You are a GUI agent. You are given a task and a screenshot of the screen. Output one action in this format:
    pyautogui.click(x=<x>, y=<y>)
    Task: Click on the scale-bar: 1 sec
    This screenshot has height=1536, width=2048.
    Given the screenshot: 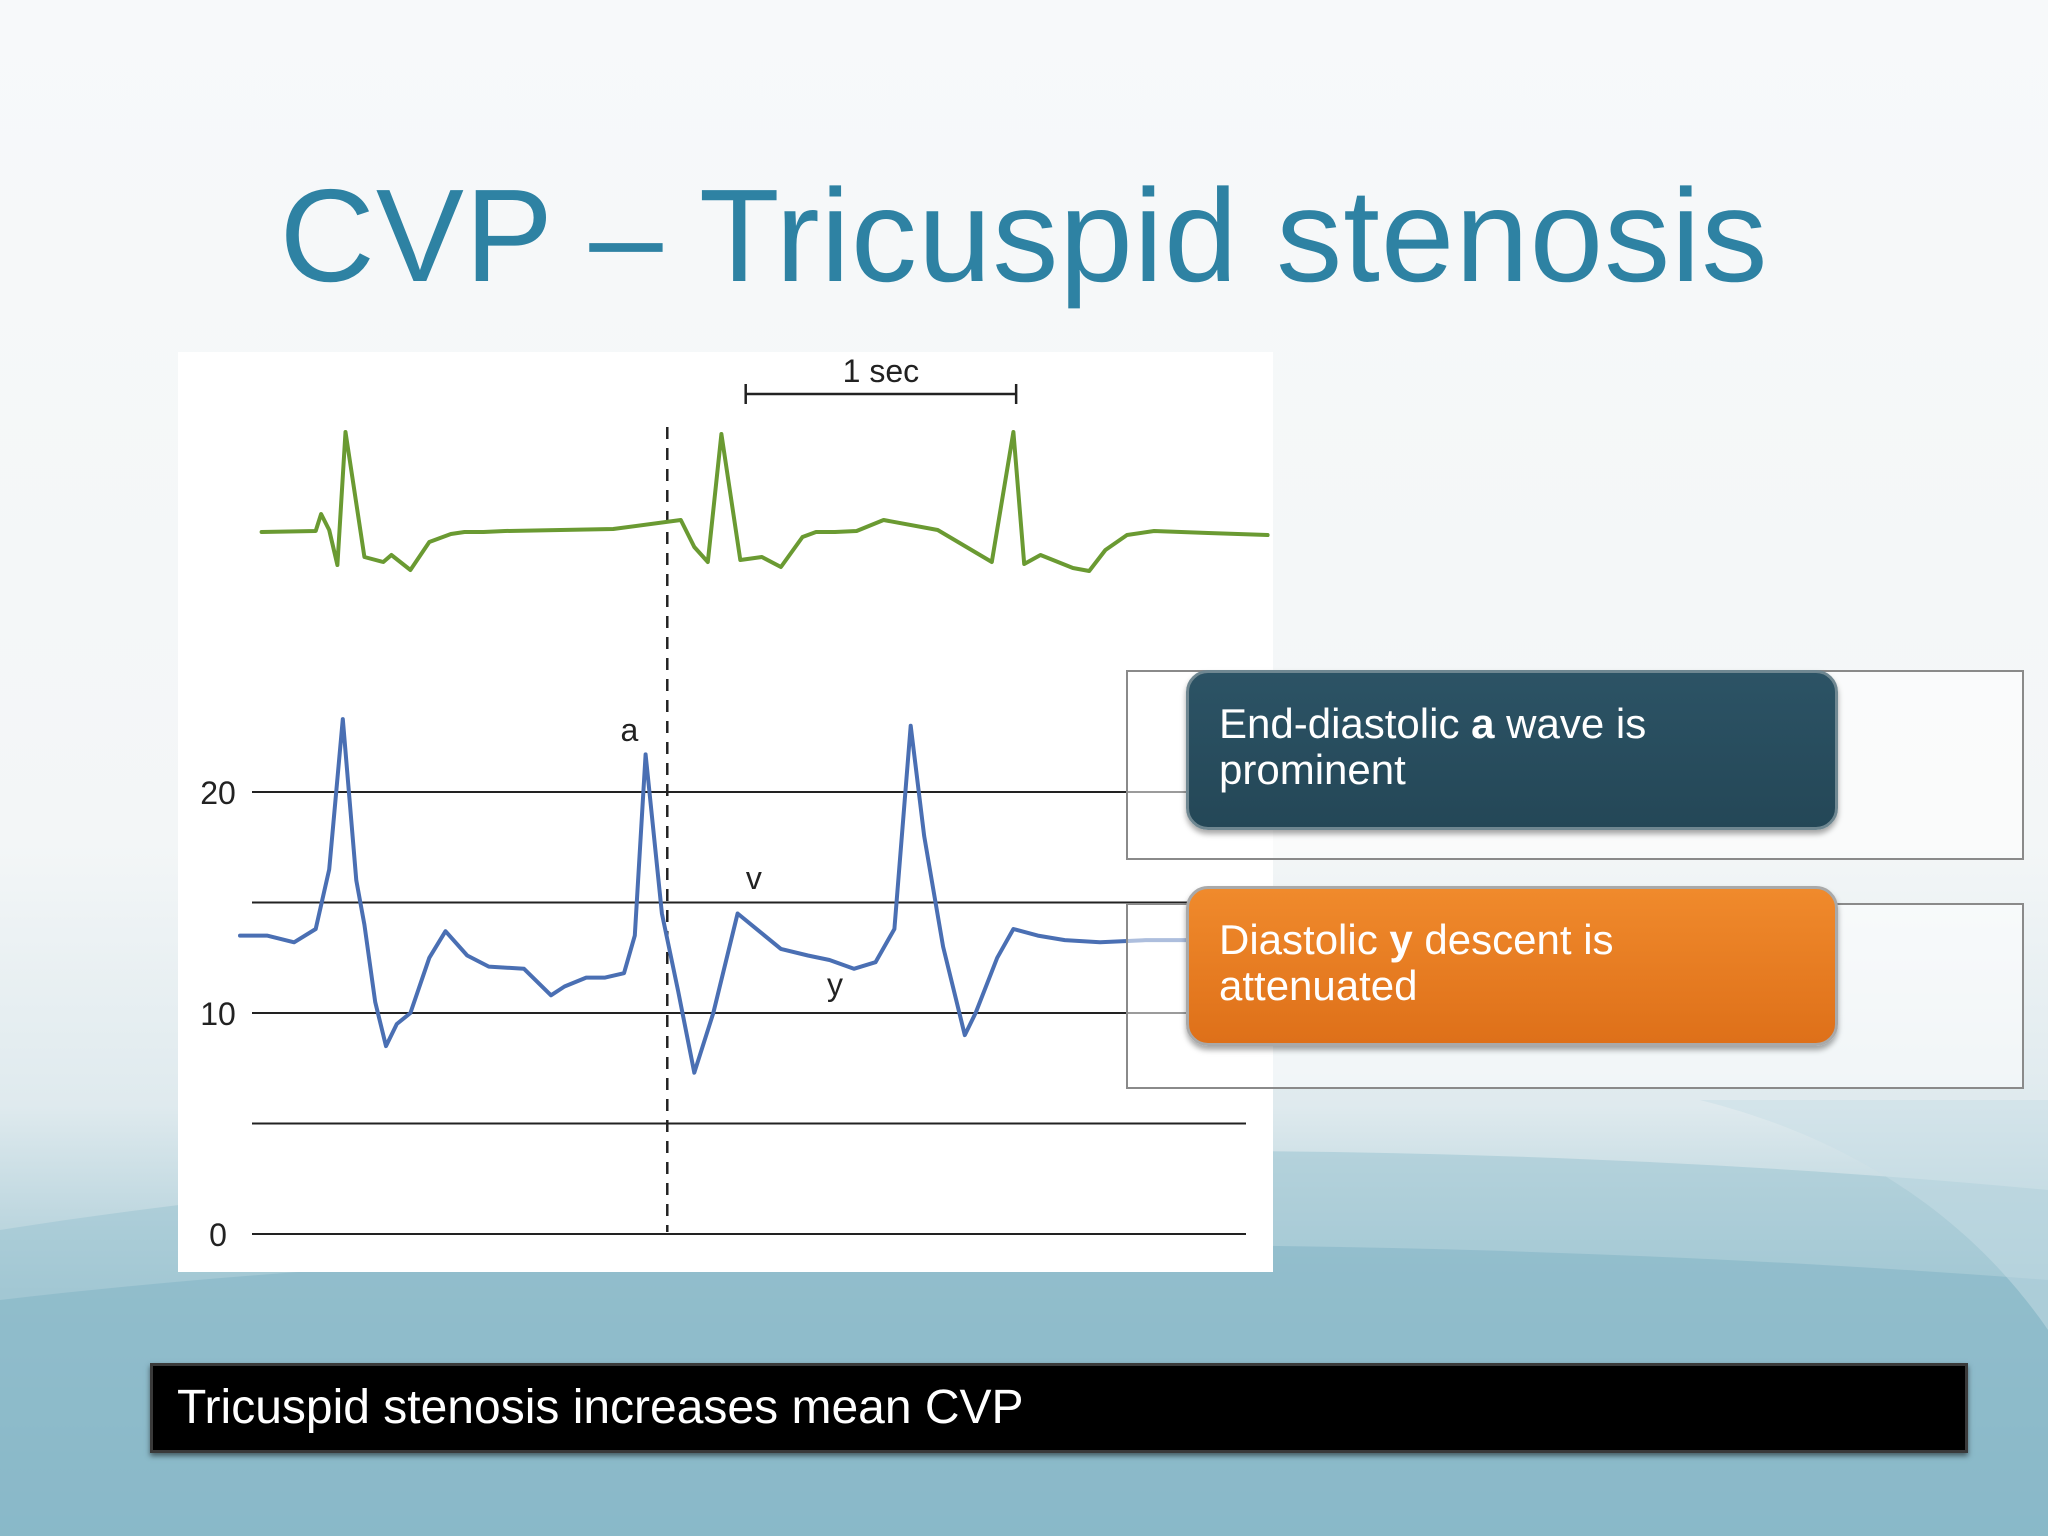 What is the action you would take?
    pyautogui.click(x=881, y=378)
    